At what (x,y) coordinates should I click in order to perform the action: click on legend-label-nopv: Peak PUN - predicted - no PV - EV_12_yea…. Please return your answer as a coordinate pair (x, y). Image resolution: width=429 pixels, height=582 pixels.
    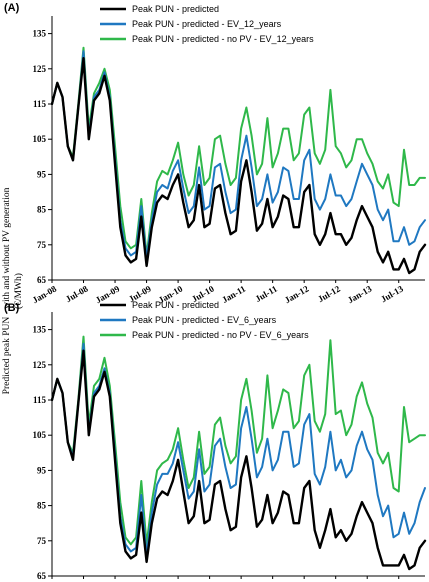
    Looking at the image, I should click on (223, 39).